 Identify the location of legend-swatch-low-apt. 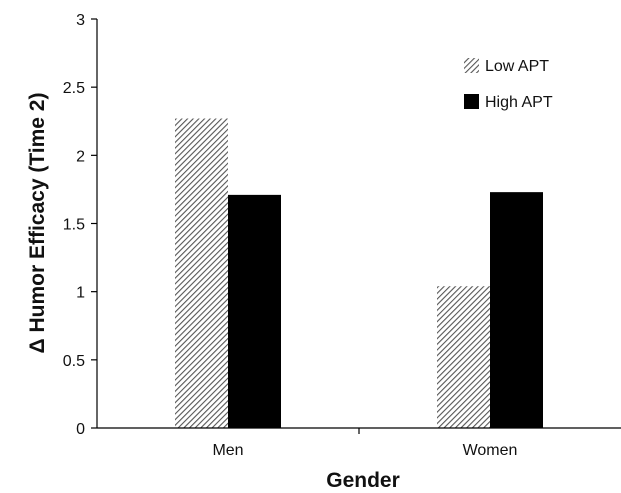
(471, 65).